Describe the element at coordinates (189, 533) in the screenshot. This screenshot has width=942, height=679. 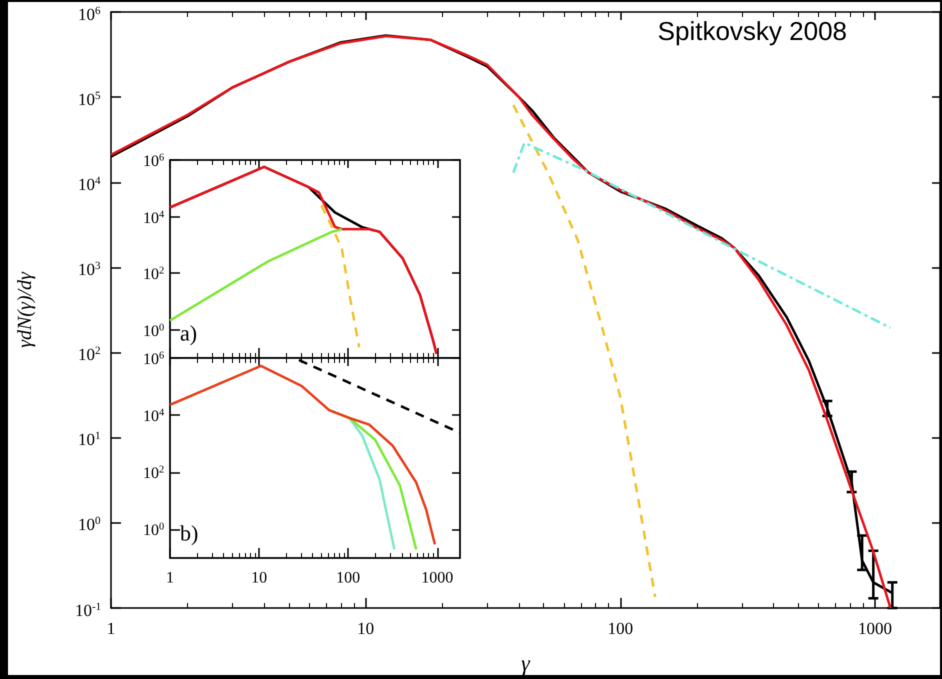
I see `annotation: b)` at that location.